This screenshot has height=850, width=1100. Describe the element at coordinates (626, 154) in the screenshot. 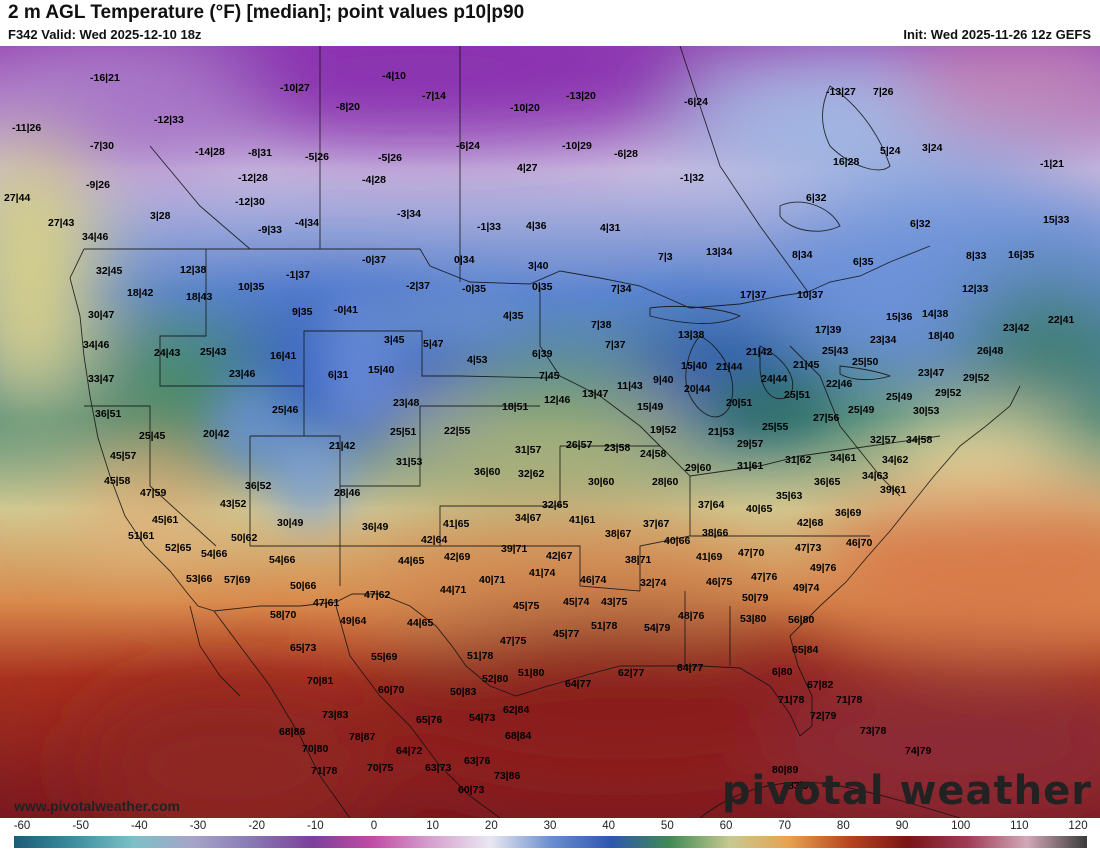

I see `point-value: -6|28` at that location.